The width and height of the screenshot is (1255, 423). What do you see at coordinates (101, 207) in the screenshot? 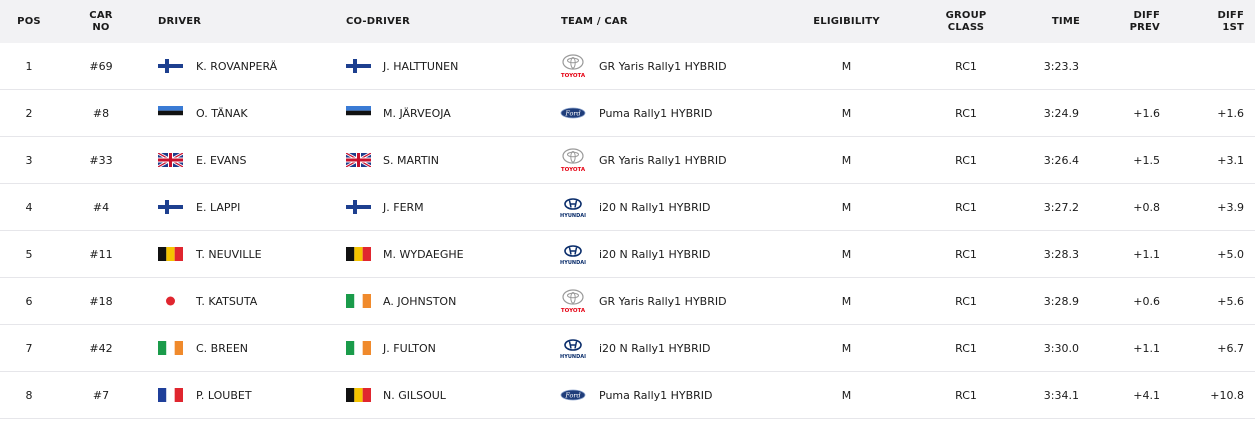
I see `car-number-value: #4` at bounding box center [101, 207].